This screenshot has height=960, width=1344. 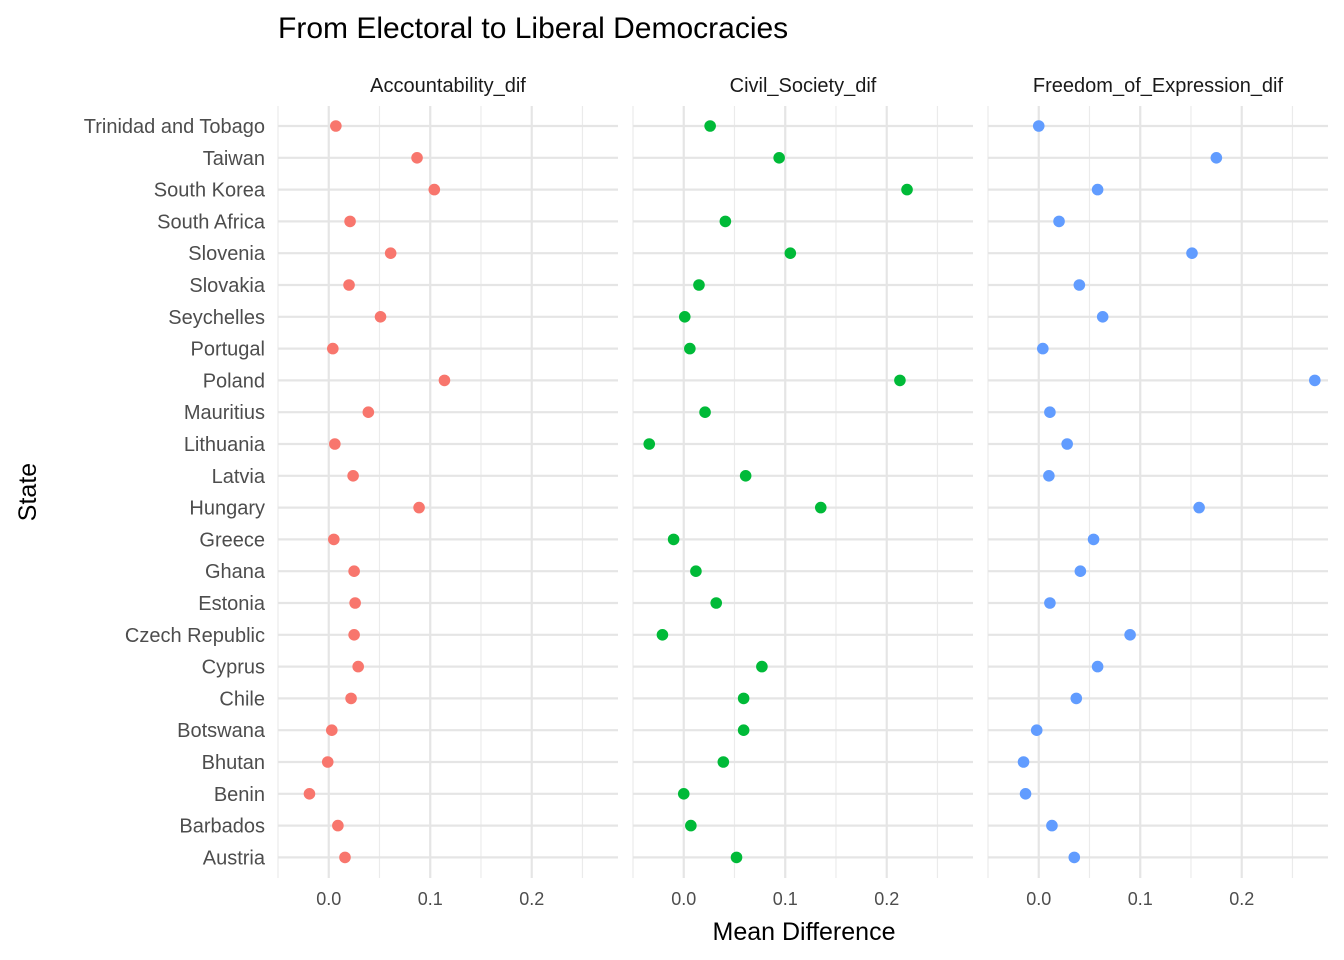 I want to click on y-axis-title: State, so click(x=28, y=492).